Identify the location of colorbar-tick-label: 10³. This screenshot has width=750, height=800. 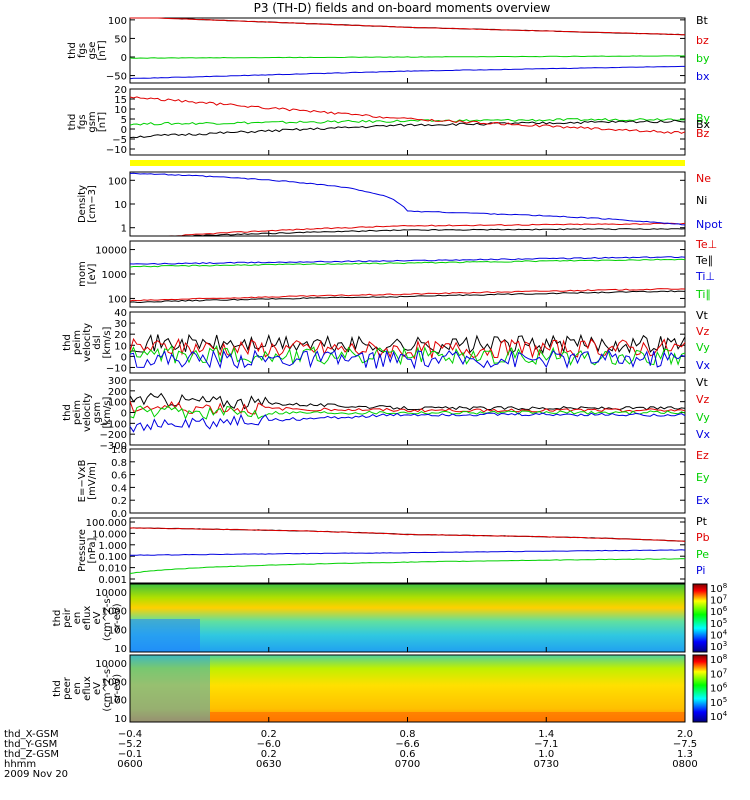
(718, 646).